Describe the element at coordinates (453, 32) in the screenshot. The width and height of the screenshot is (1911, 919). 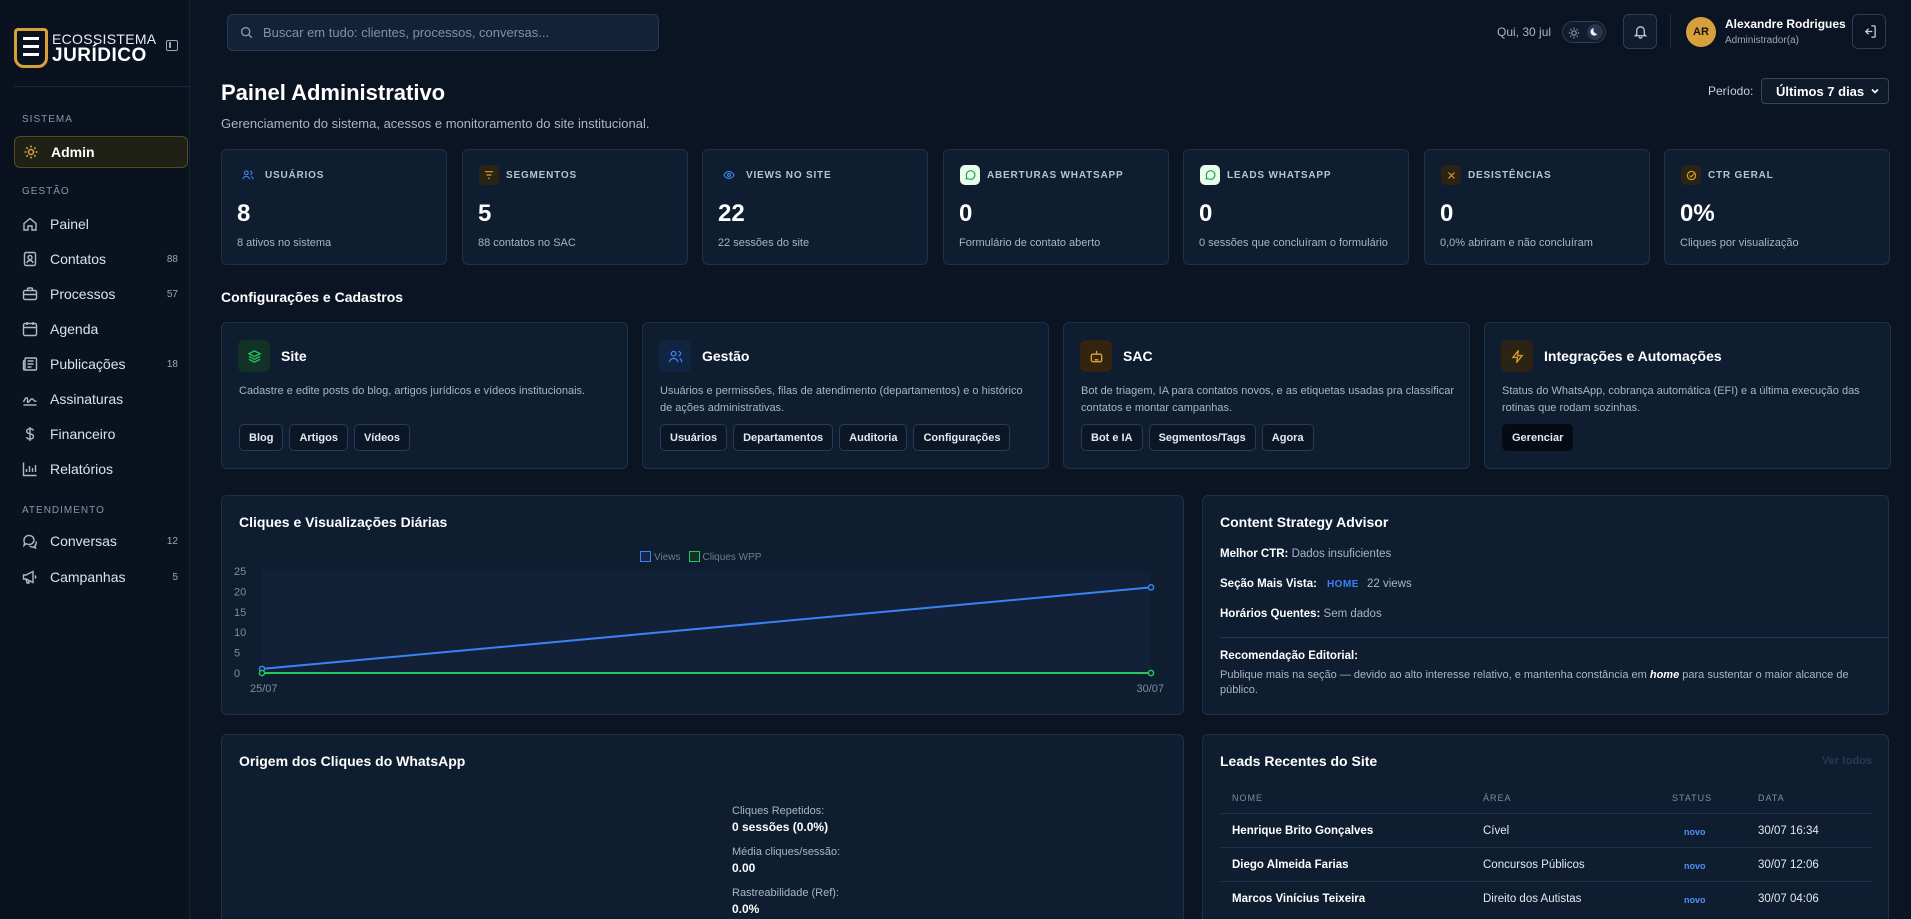
I see `search-input` at that location.